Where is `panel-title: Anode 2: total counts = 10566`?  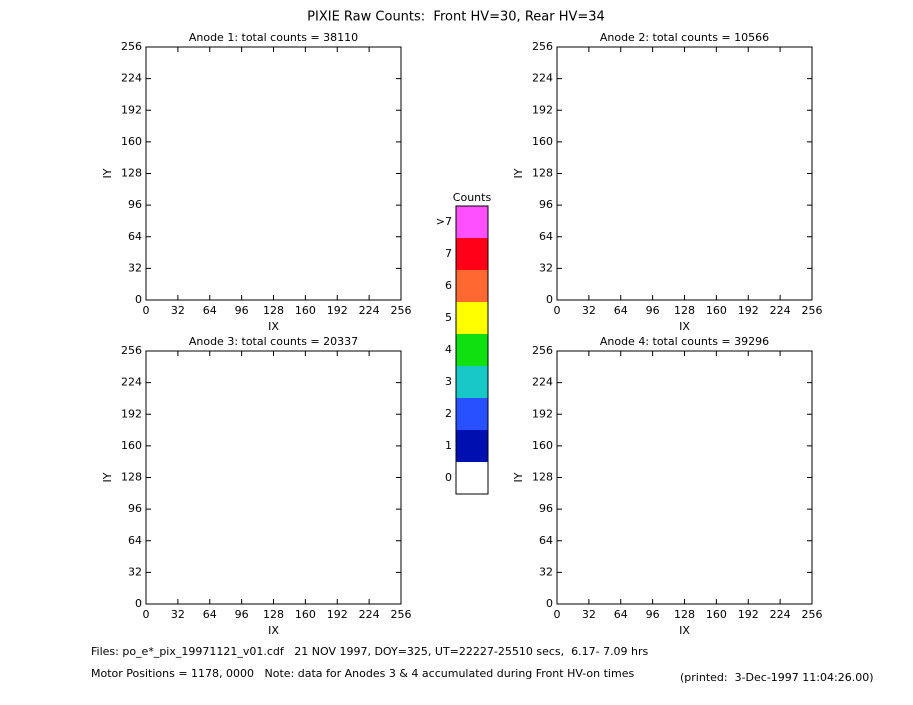
panel-title: Anode 2: total counts = 10566 is located at coordinates (684, 37).